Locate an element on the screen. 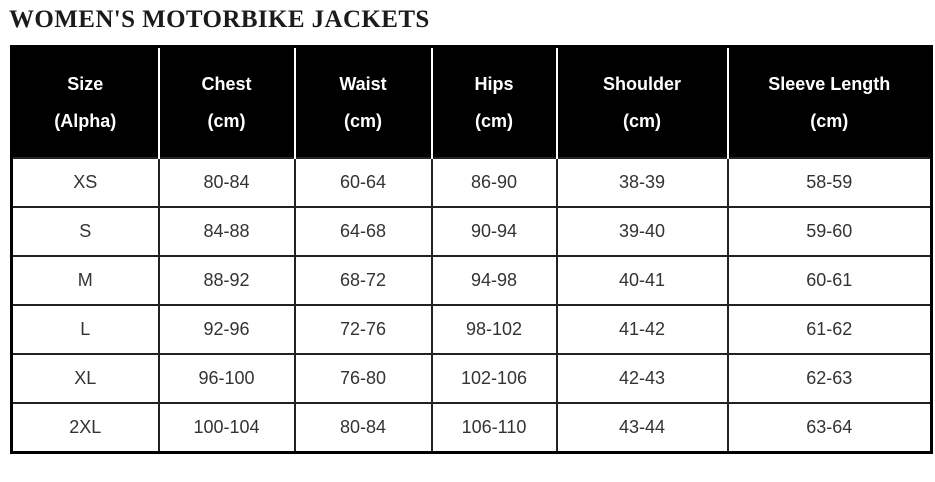  table-cell: 43-44 is located at coordinates (642, 428).